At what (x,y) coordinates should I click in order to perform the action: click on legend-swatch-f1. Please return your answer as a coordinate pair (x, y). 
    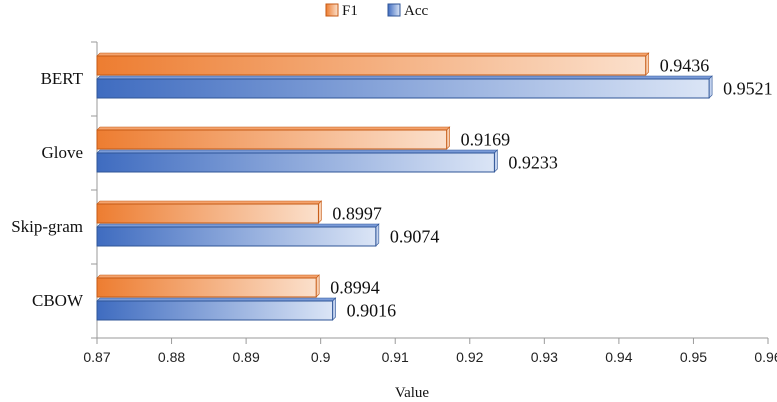
    Looking at the image, I should click on (332, 10).